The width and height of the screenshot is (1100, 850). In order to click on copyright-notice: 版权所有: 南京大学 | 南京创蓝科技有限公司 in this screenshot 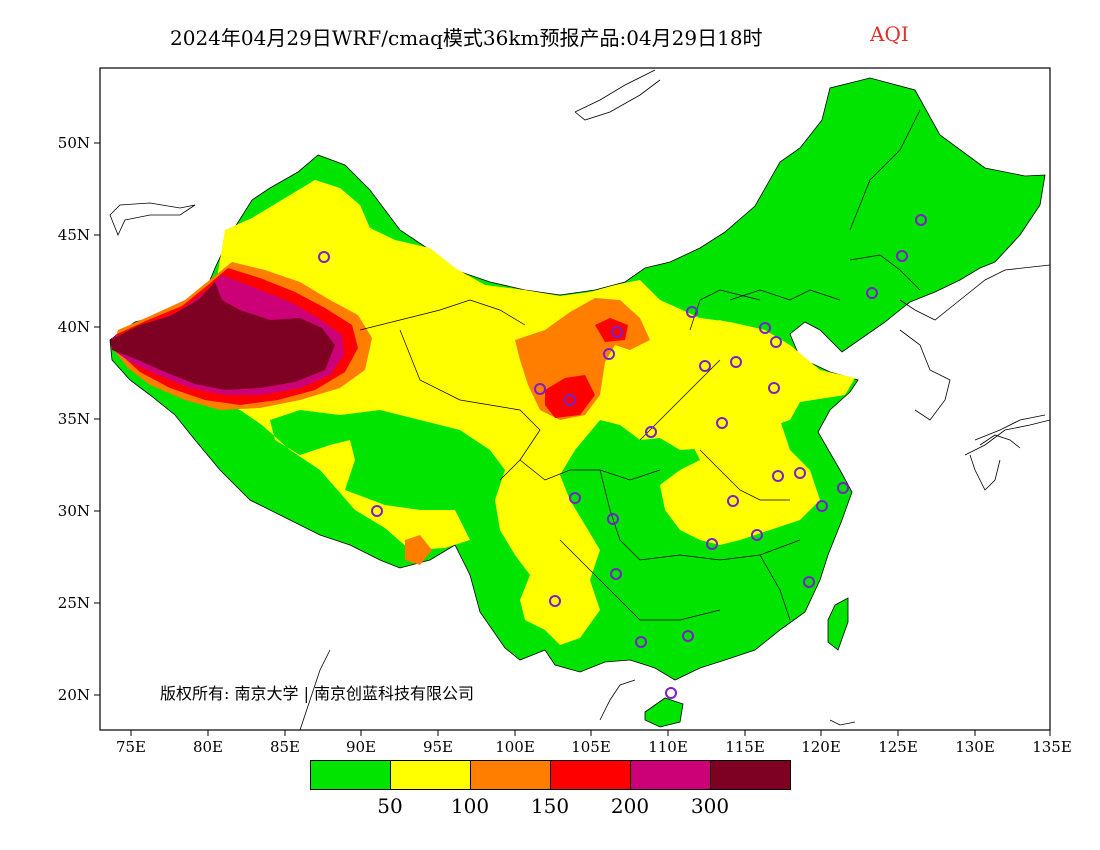, I will do `click(317, 693)`.